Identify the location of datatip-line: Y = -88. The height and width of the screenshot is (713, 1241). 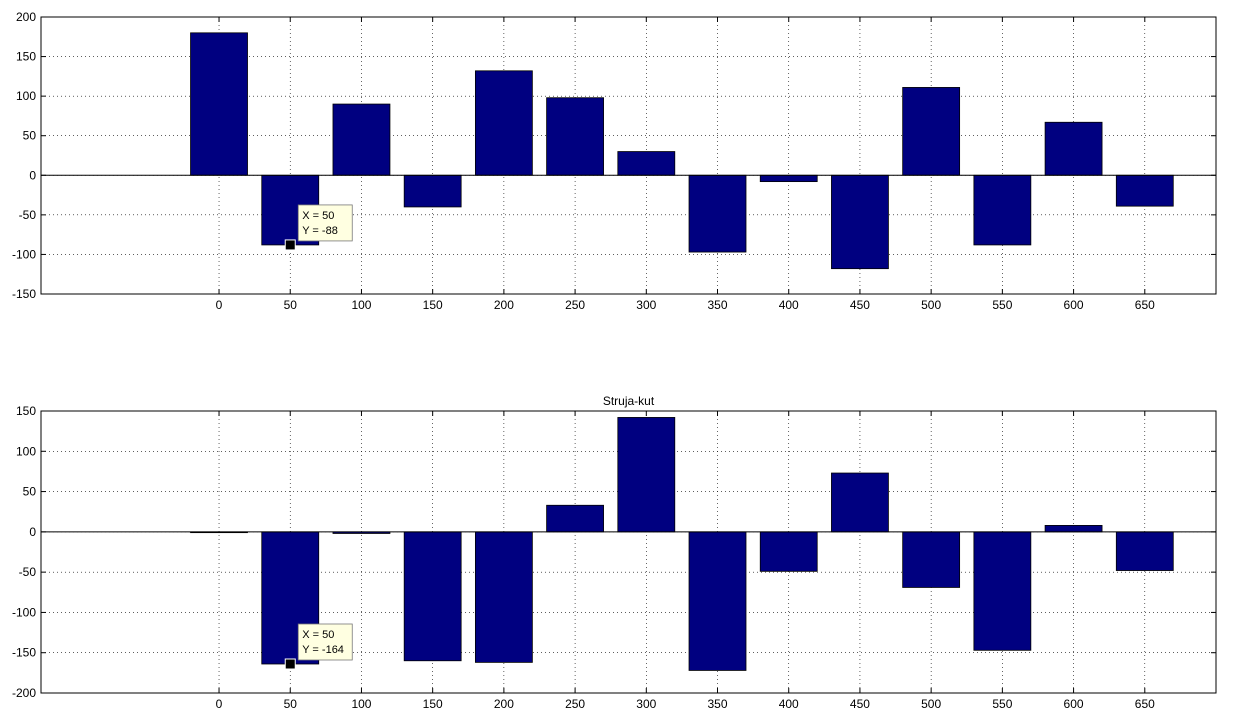
(320, 231).